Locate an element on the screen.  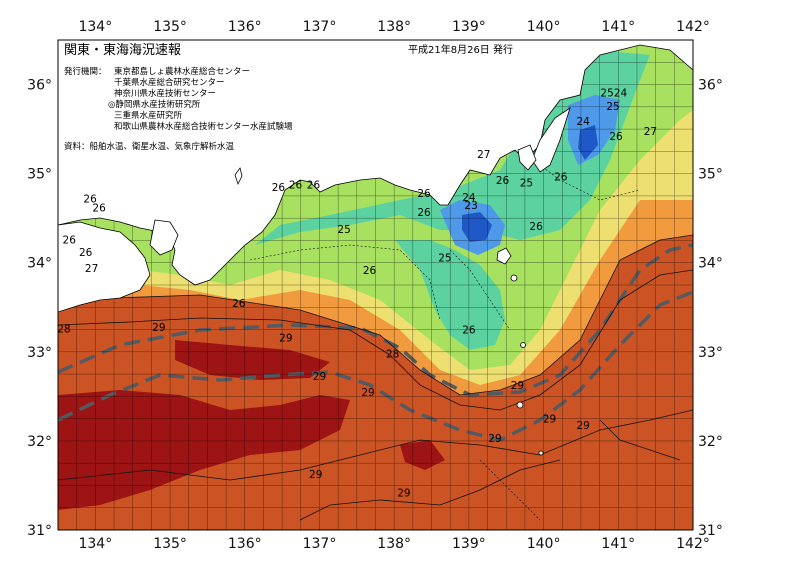
sst-band-30-c is located at coordinates (422, 455).